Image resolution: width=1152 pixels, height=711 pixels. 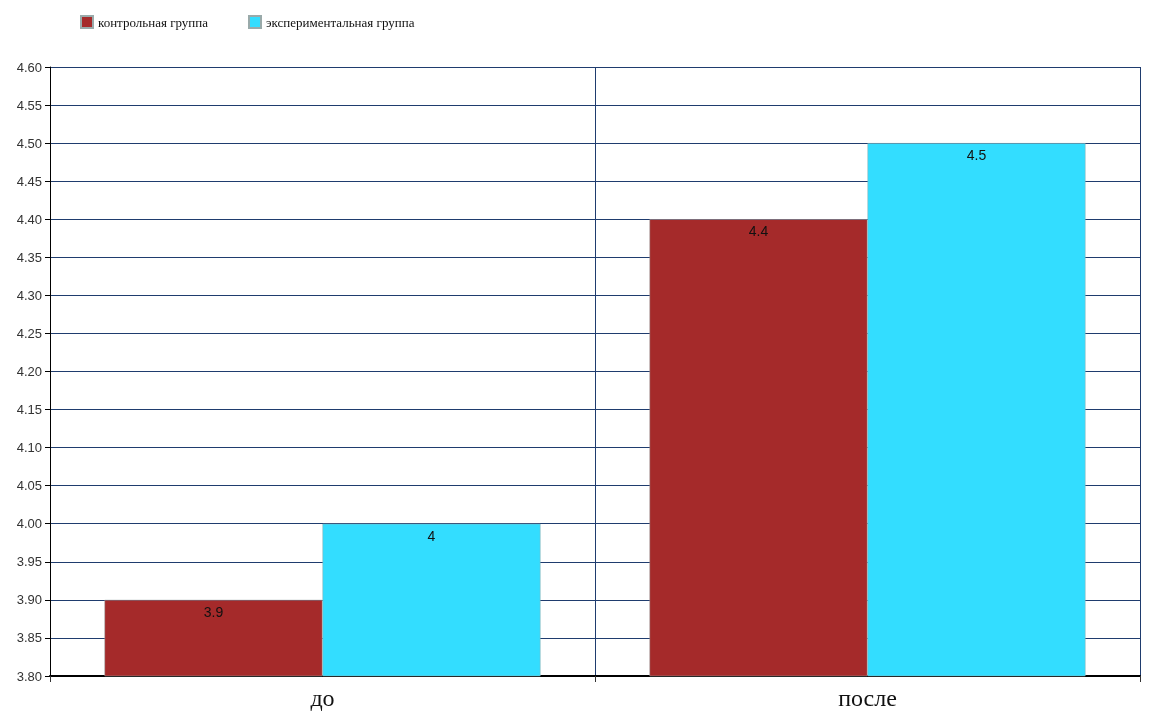 I want to click on y-tick-label: 4.35, so click(x=29, y=257).